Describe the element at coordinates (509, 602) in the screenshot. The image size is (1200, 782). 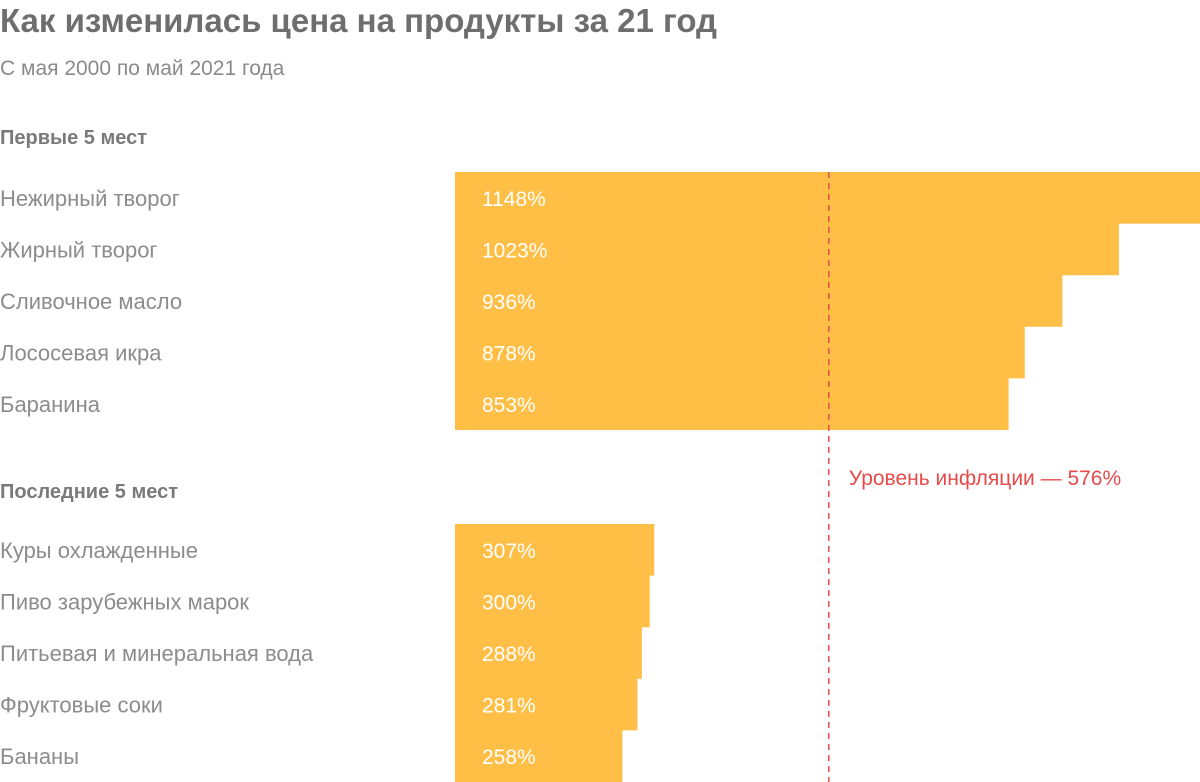
I see `value-label-bottom-2: 300%` at that location.